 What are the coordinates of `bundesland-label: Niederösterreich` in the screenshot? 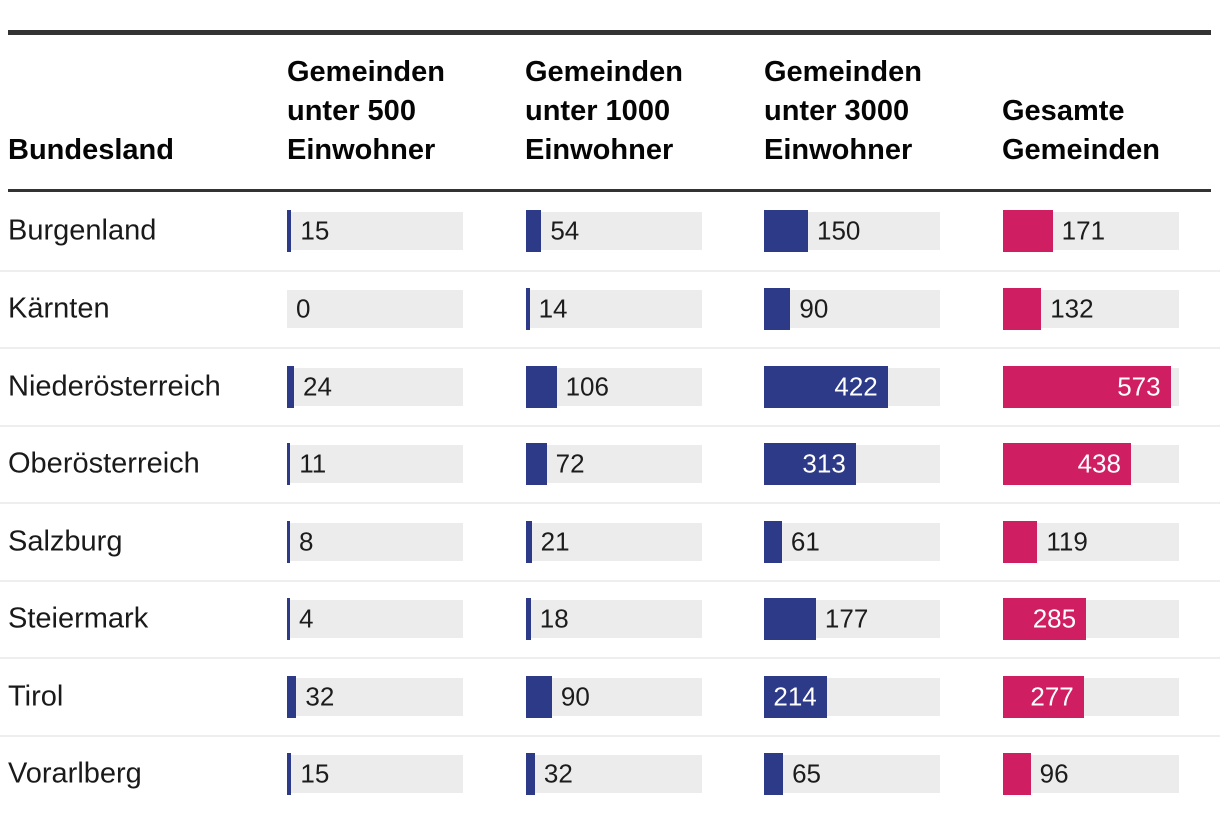 It's located at (114, 386).